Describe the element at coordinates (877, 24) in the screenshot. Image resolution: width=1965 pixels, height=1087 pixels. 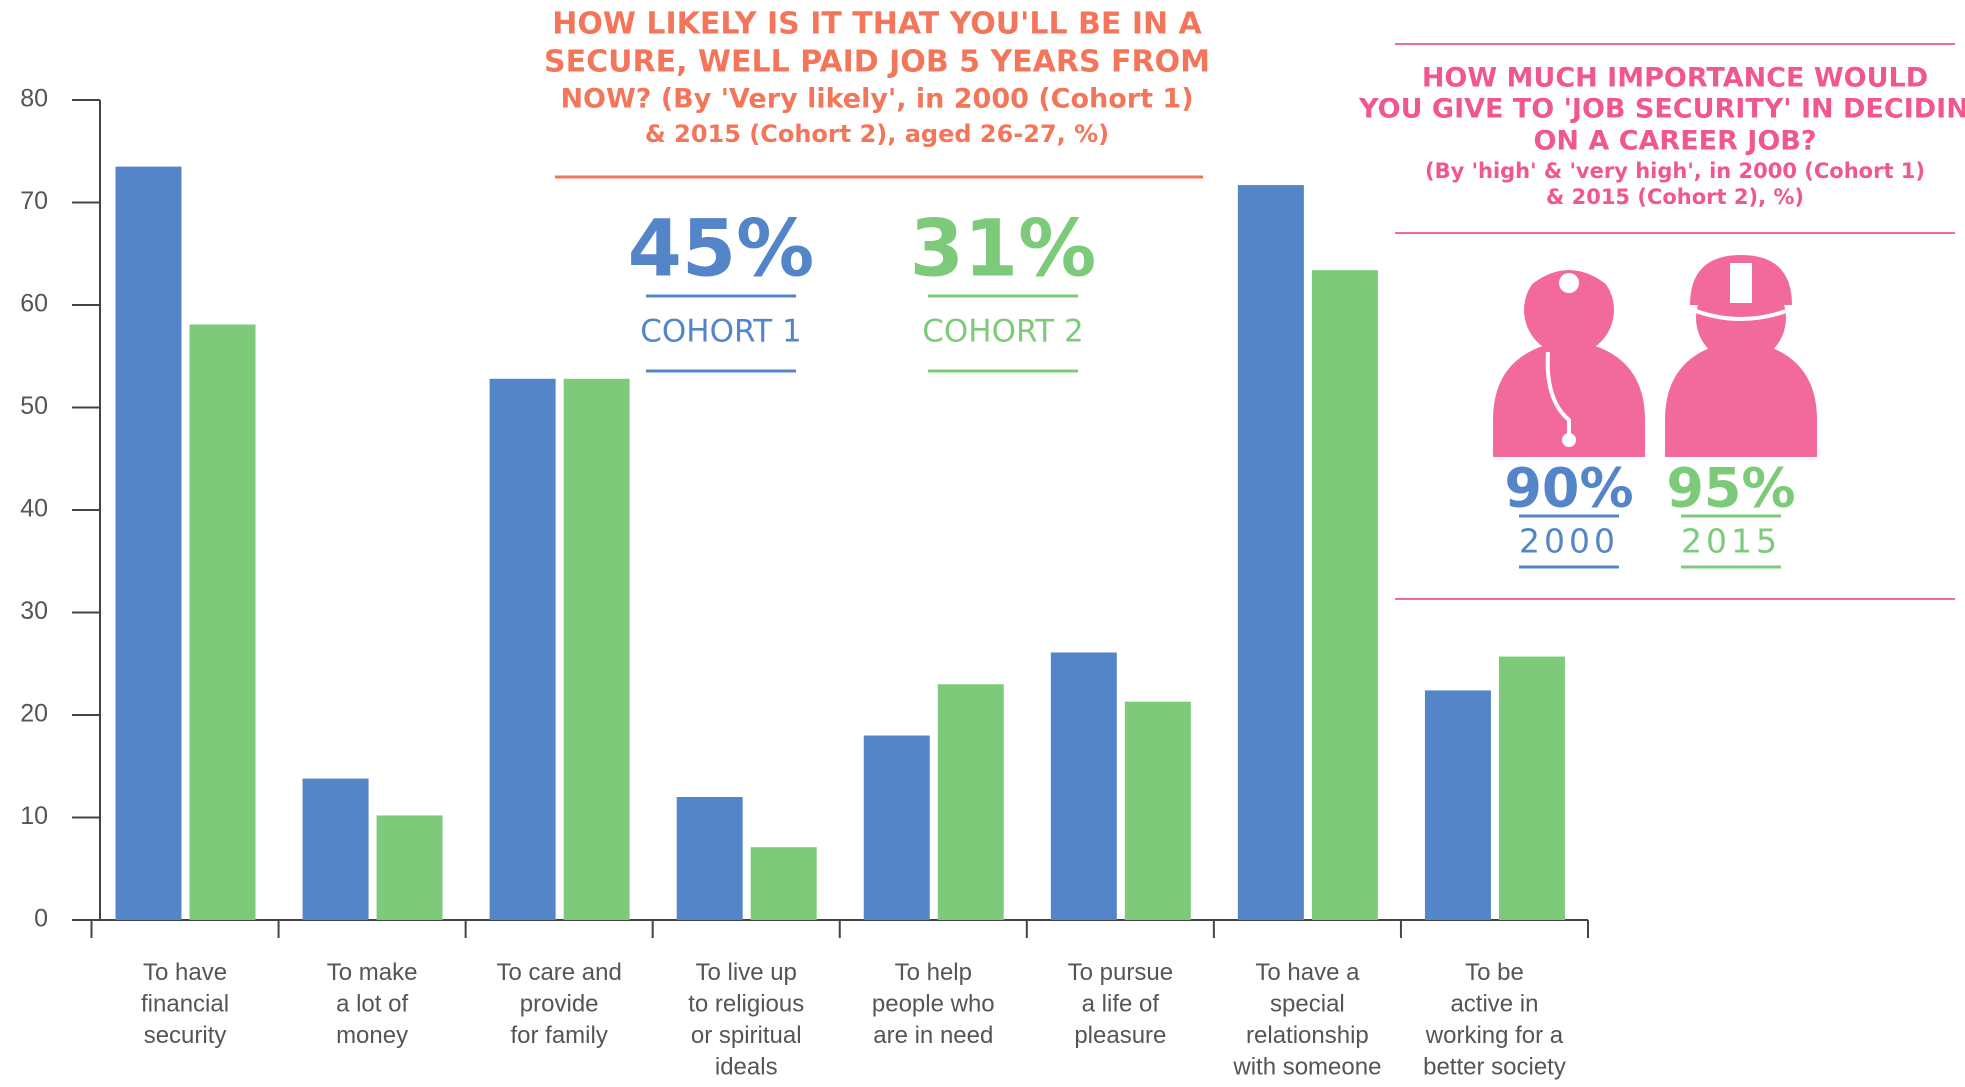
I see `panel-title: HOW LIKELY IS IT THAT YOU'LL BE IN A` at that location.